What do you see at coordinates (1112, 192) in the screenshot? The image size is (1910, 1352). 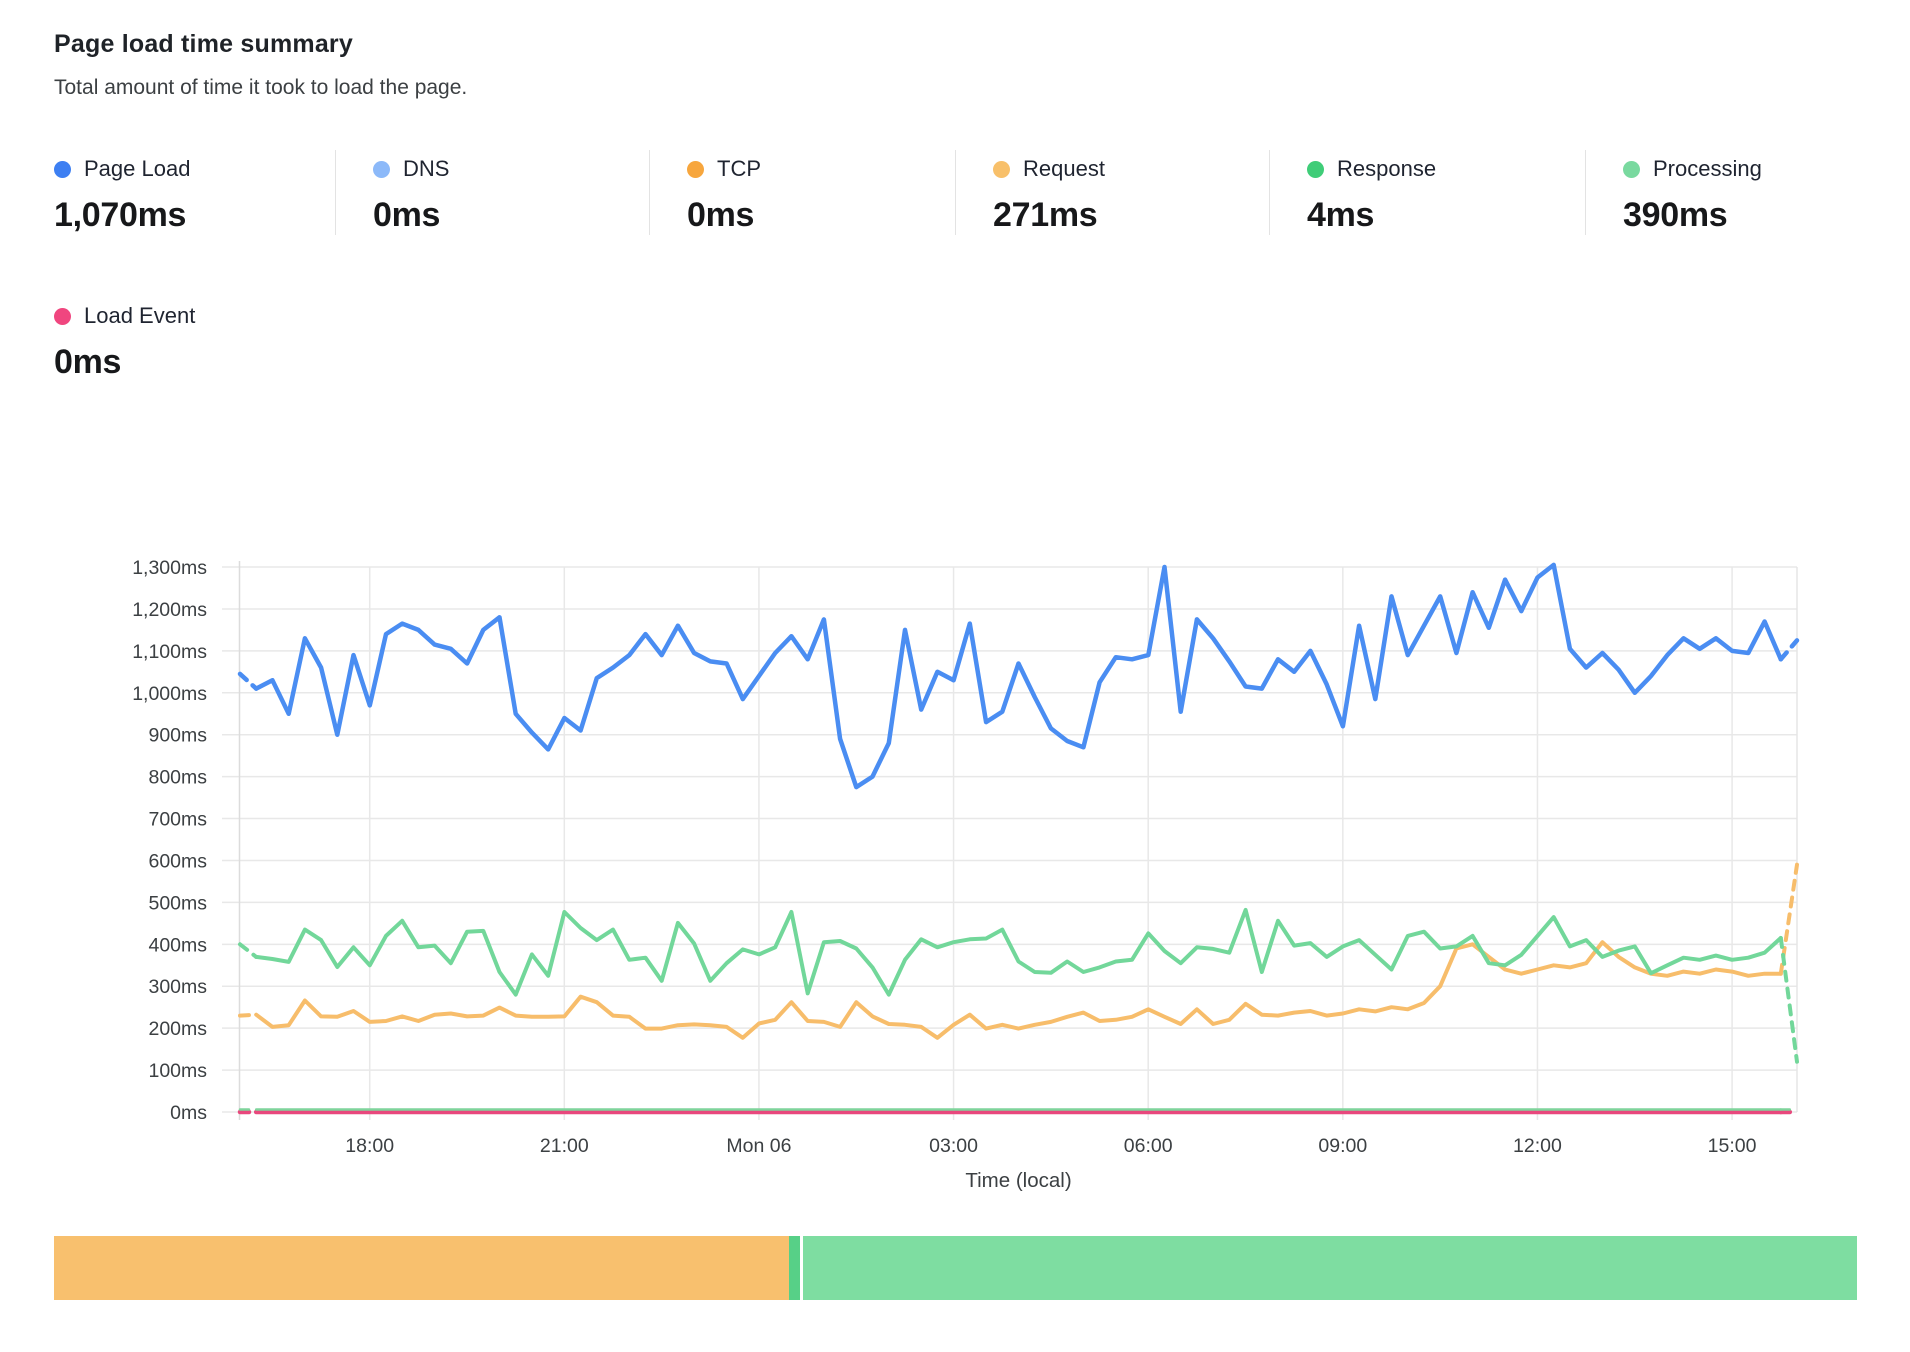 I see `metric-request: Request 271ms` at bounding box center [1112, 192].